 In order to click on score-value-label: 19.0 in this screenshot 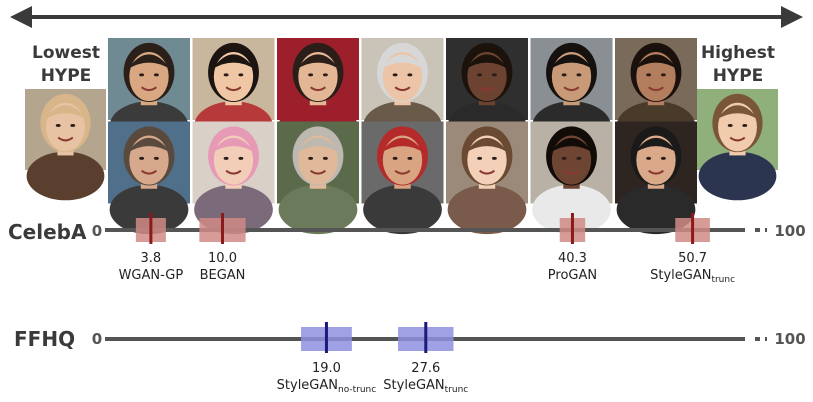, I will do `click(326, 368)`.